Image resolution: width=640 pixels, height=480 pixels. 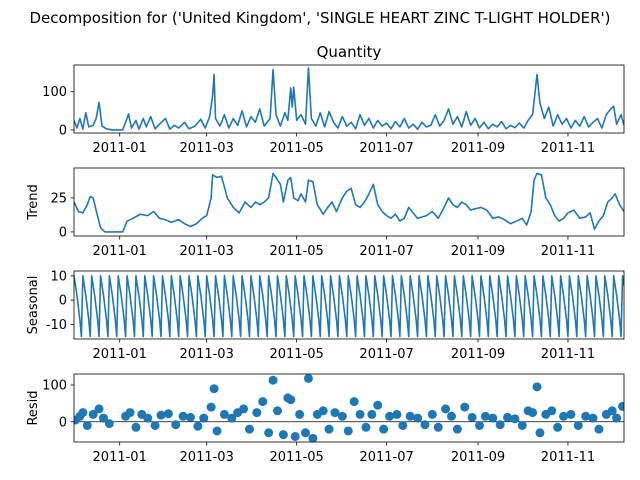 I want to click on trend-xtick-label-5: 2011-11, so click(x=568, y=251).